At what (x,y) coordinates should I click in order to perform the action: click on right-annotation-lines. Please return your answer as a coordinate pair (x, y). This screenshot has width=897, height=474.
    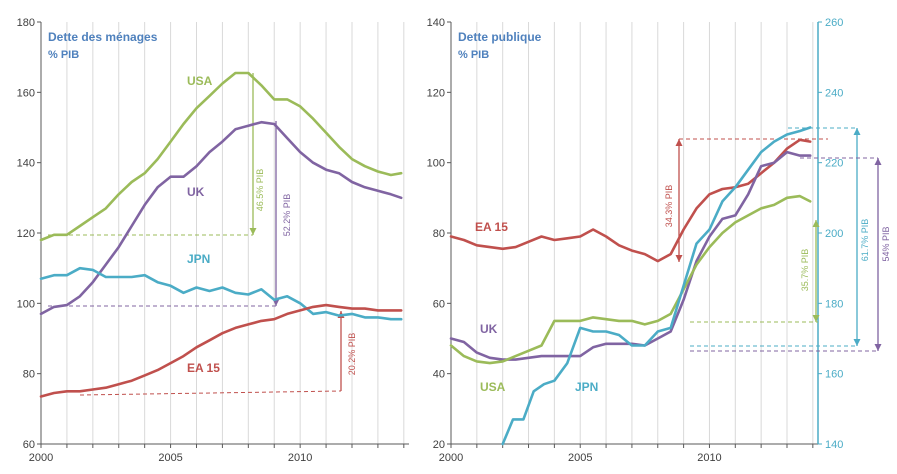
    Looking at the image, I should click on (778, 239).